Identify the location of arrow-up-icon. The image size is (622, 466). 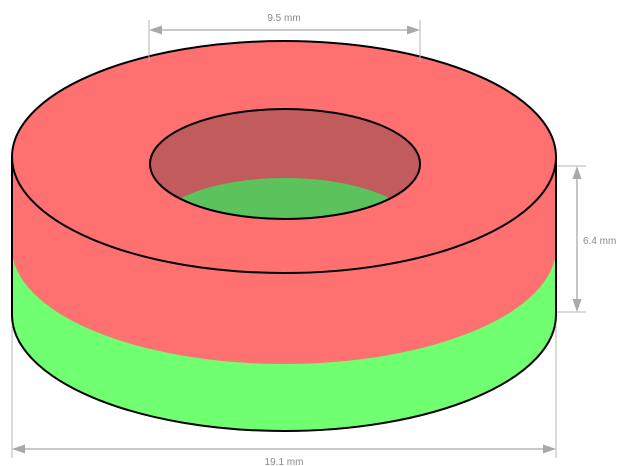
(577, 172).